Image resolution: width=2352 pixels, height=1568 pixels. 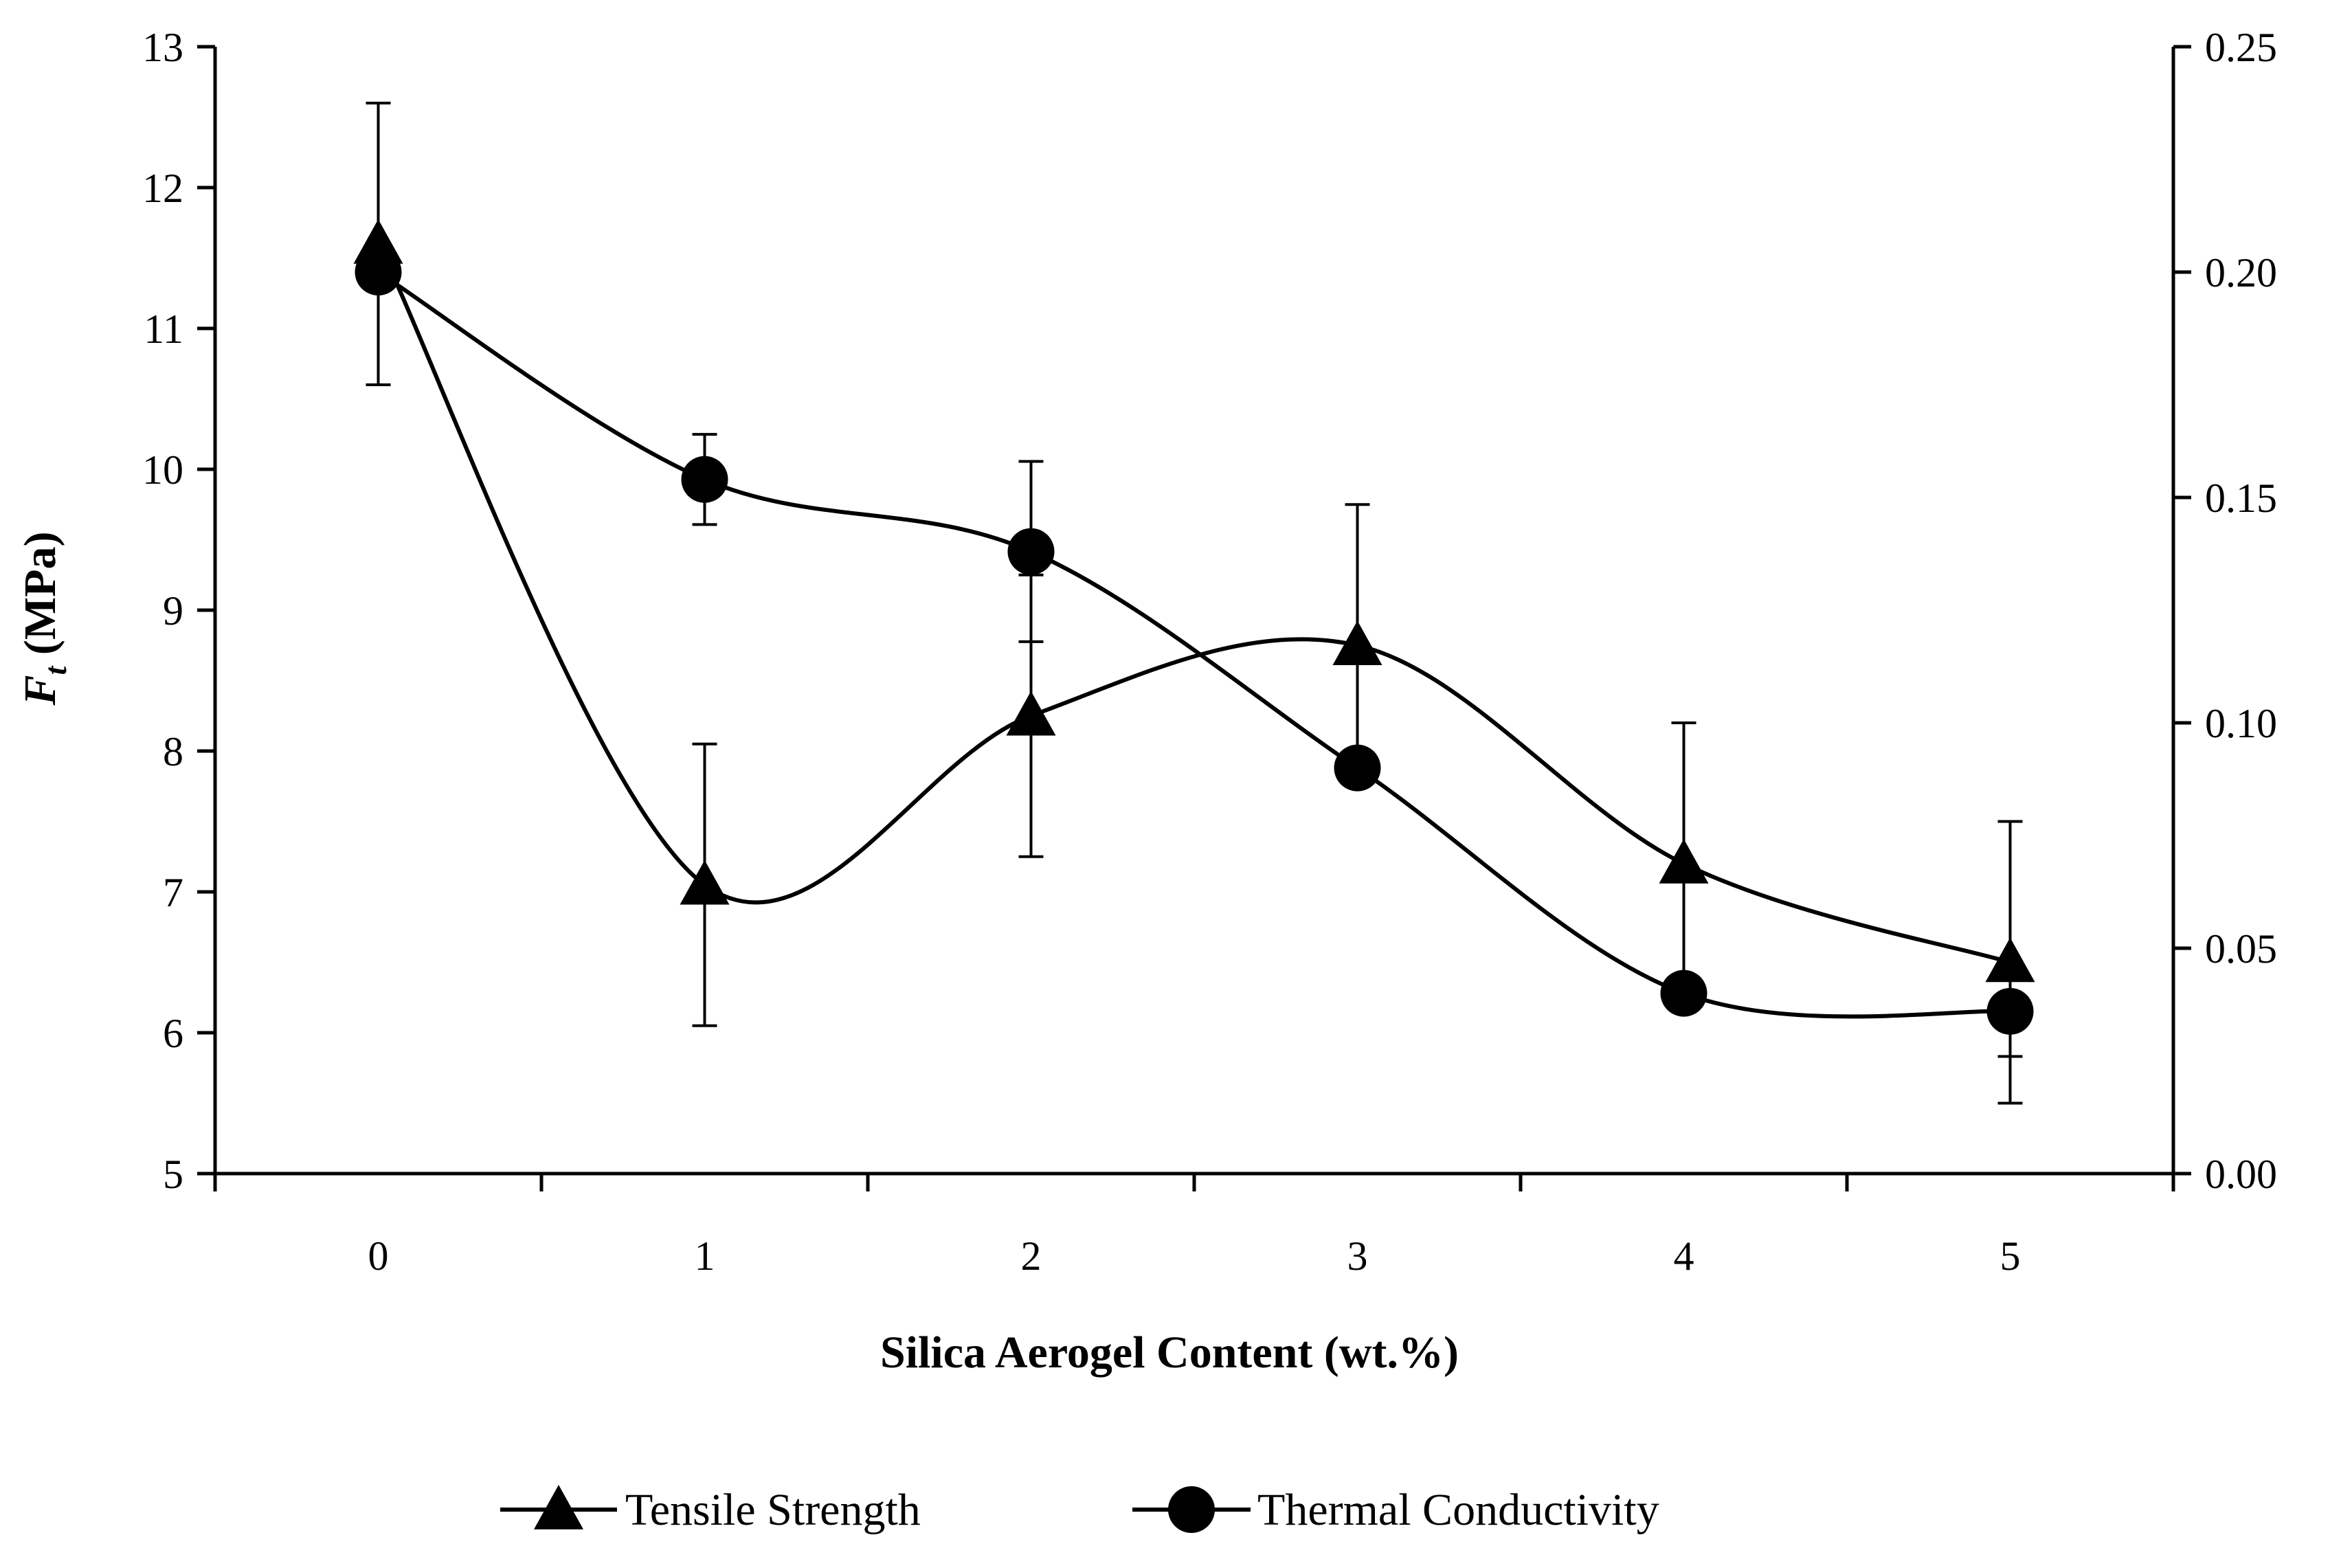 I want to click on left-y-tick-label: 8, so click(x=173, y=751).